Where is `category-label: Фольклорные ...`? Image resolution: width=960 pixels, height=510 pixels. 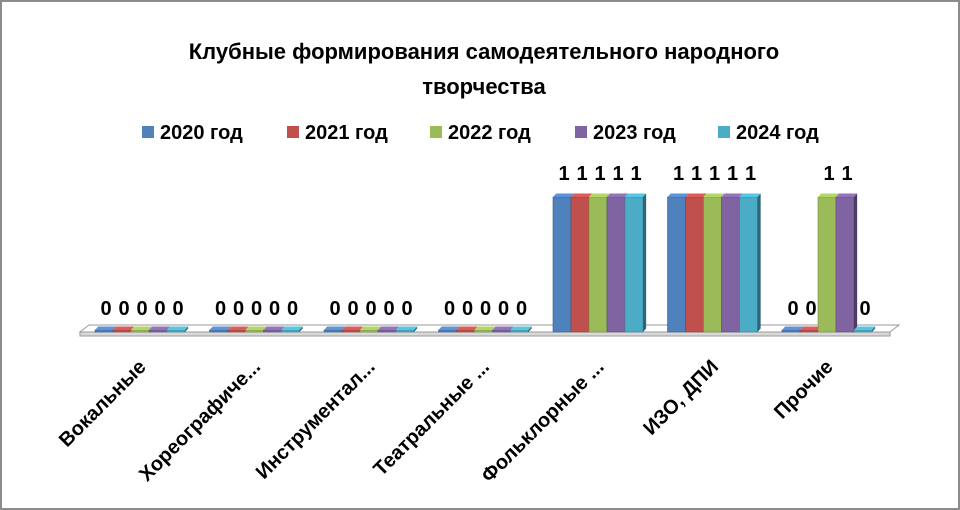
category-label: Фольклорные ... is located at coordinates (542, 421).